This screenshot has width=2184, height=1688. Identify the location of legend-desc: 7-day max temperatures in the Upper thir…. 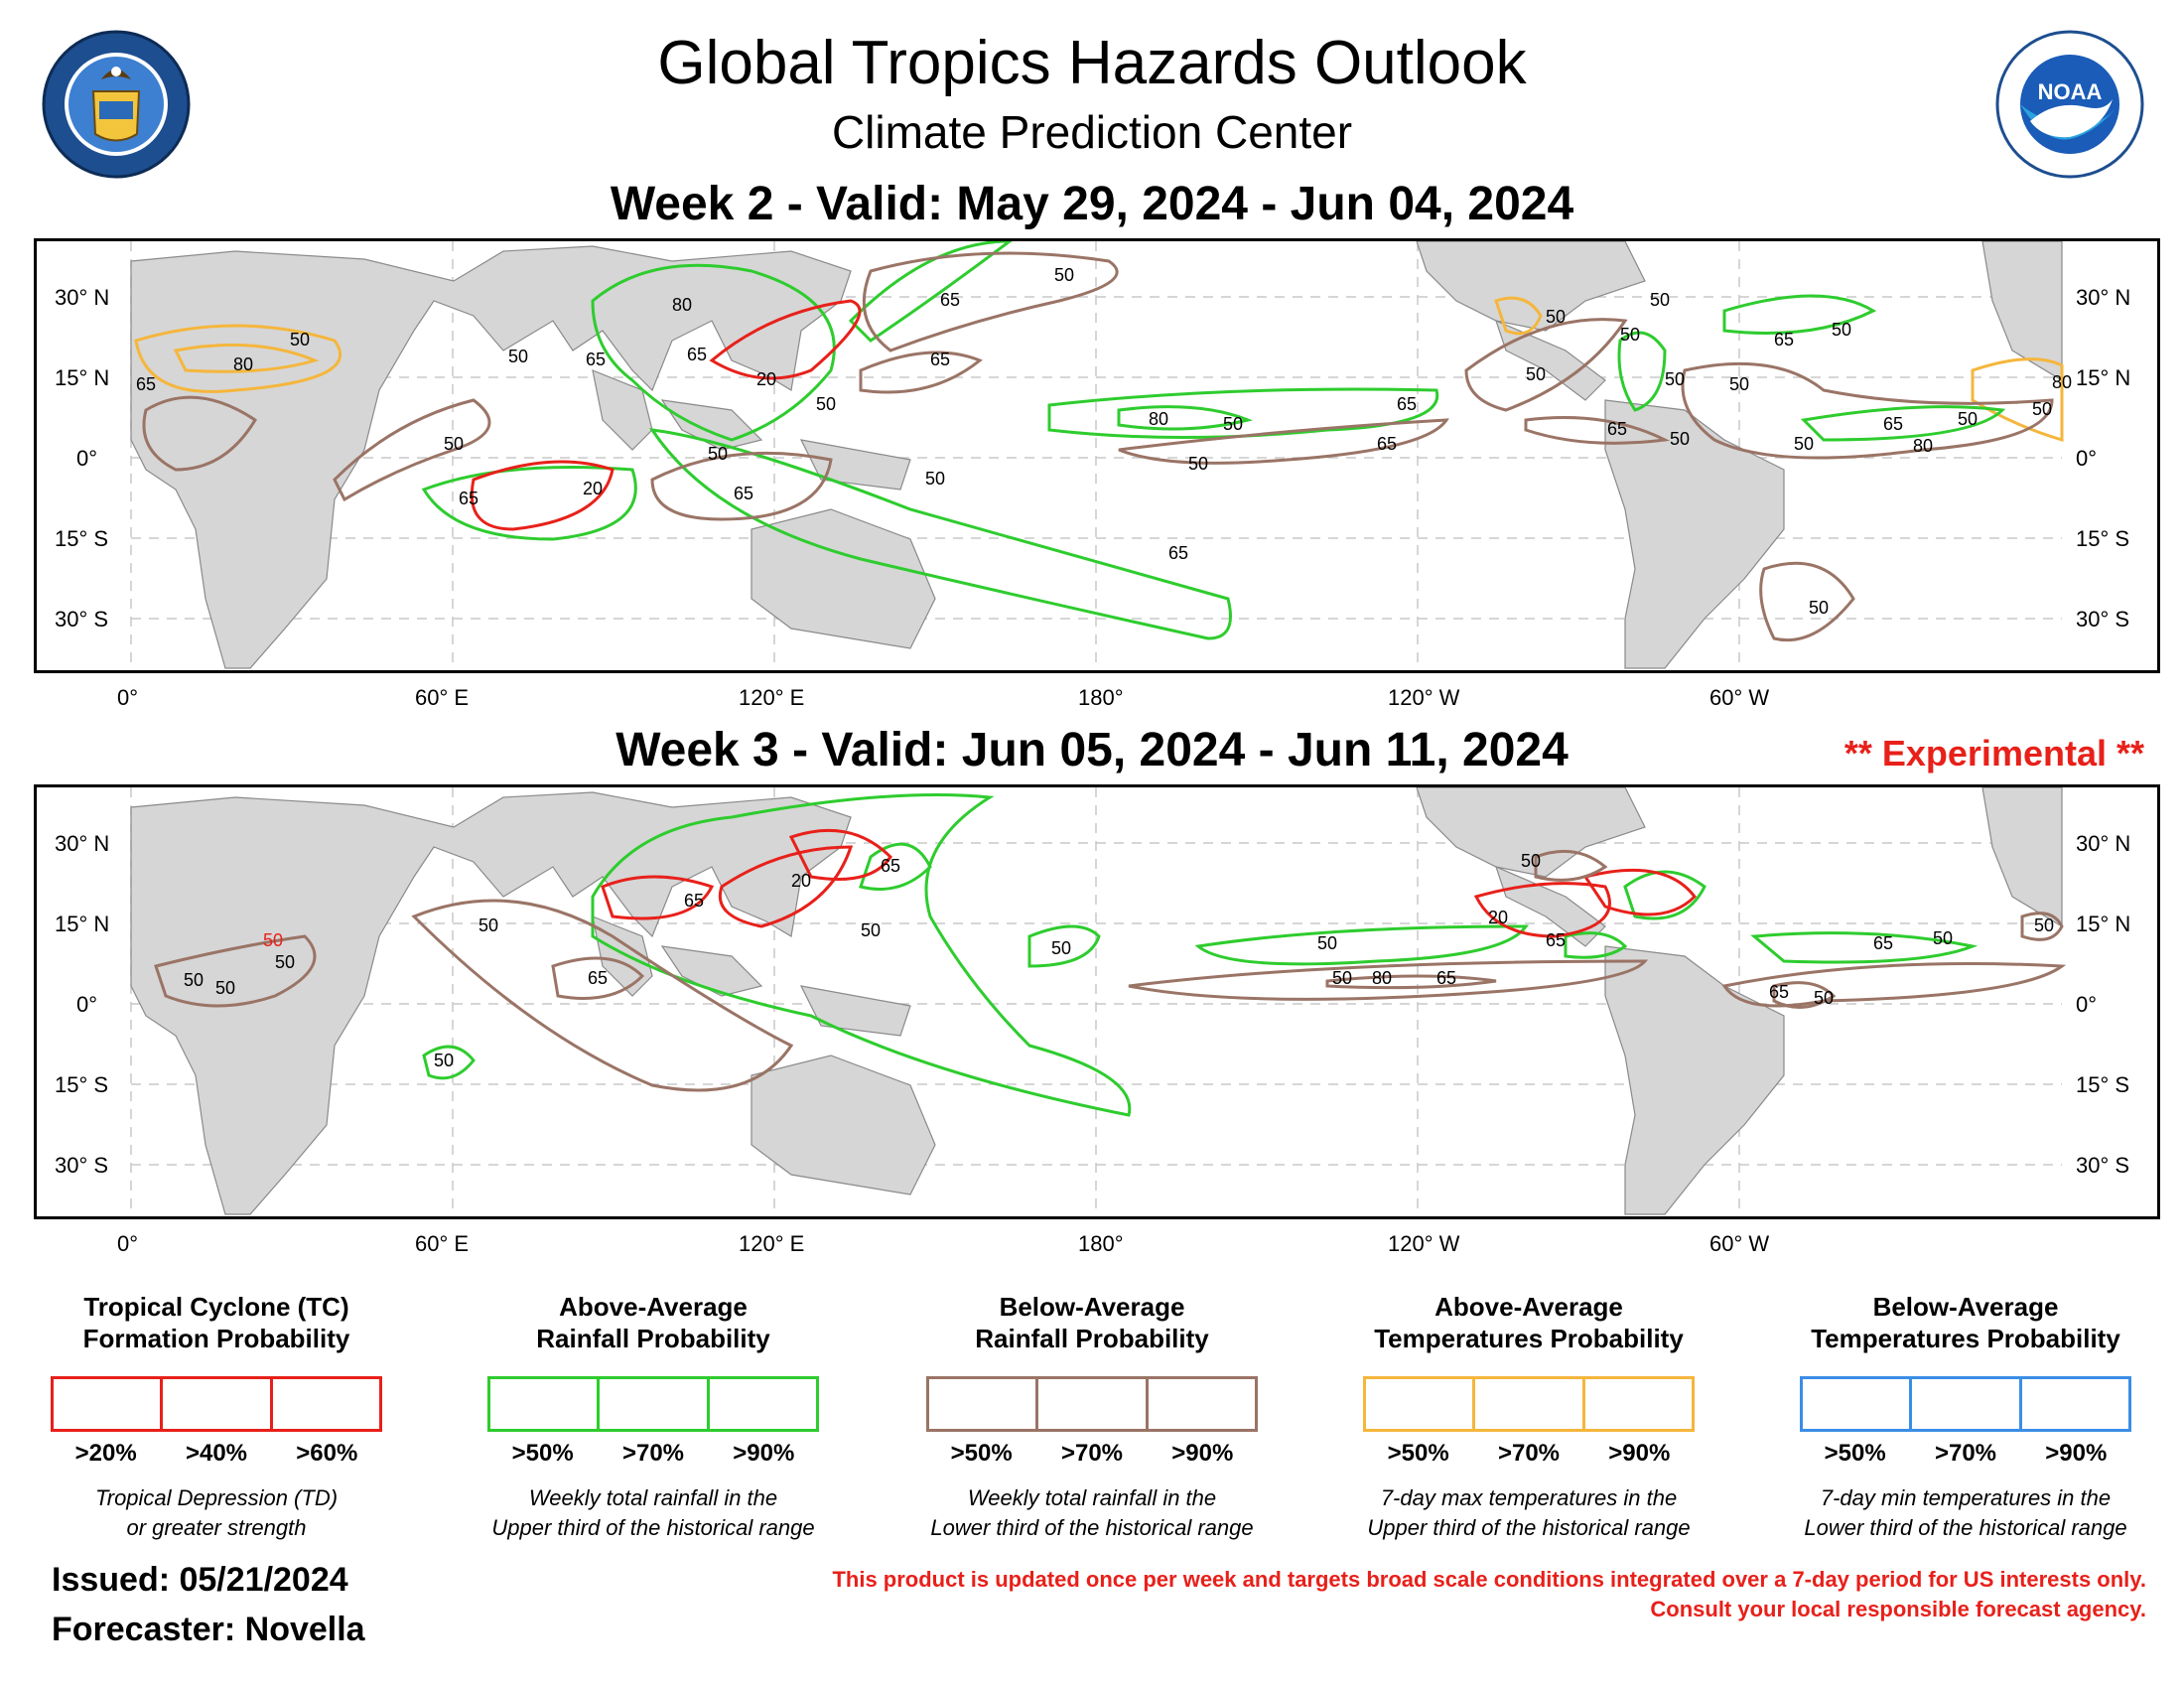
(1529, 1512).